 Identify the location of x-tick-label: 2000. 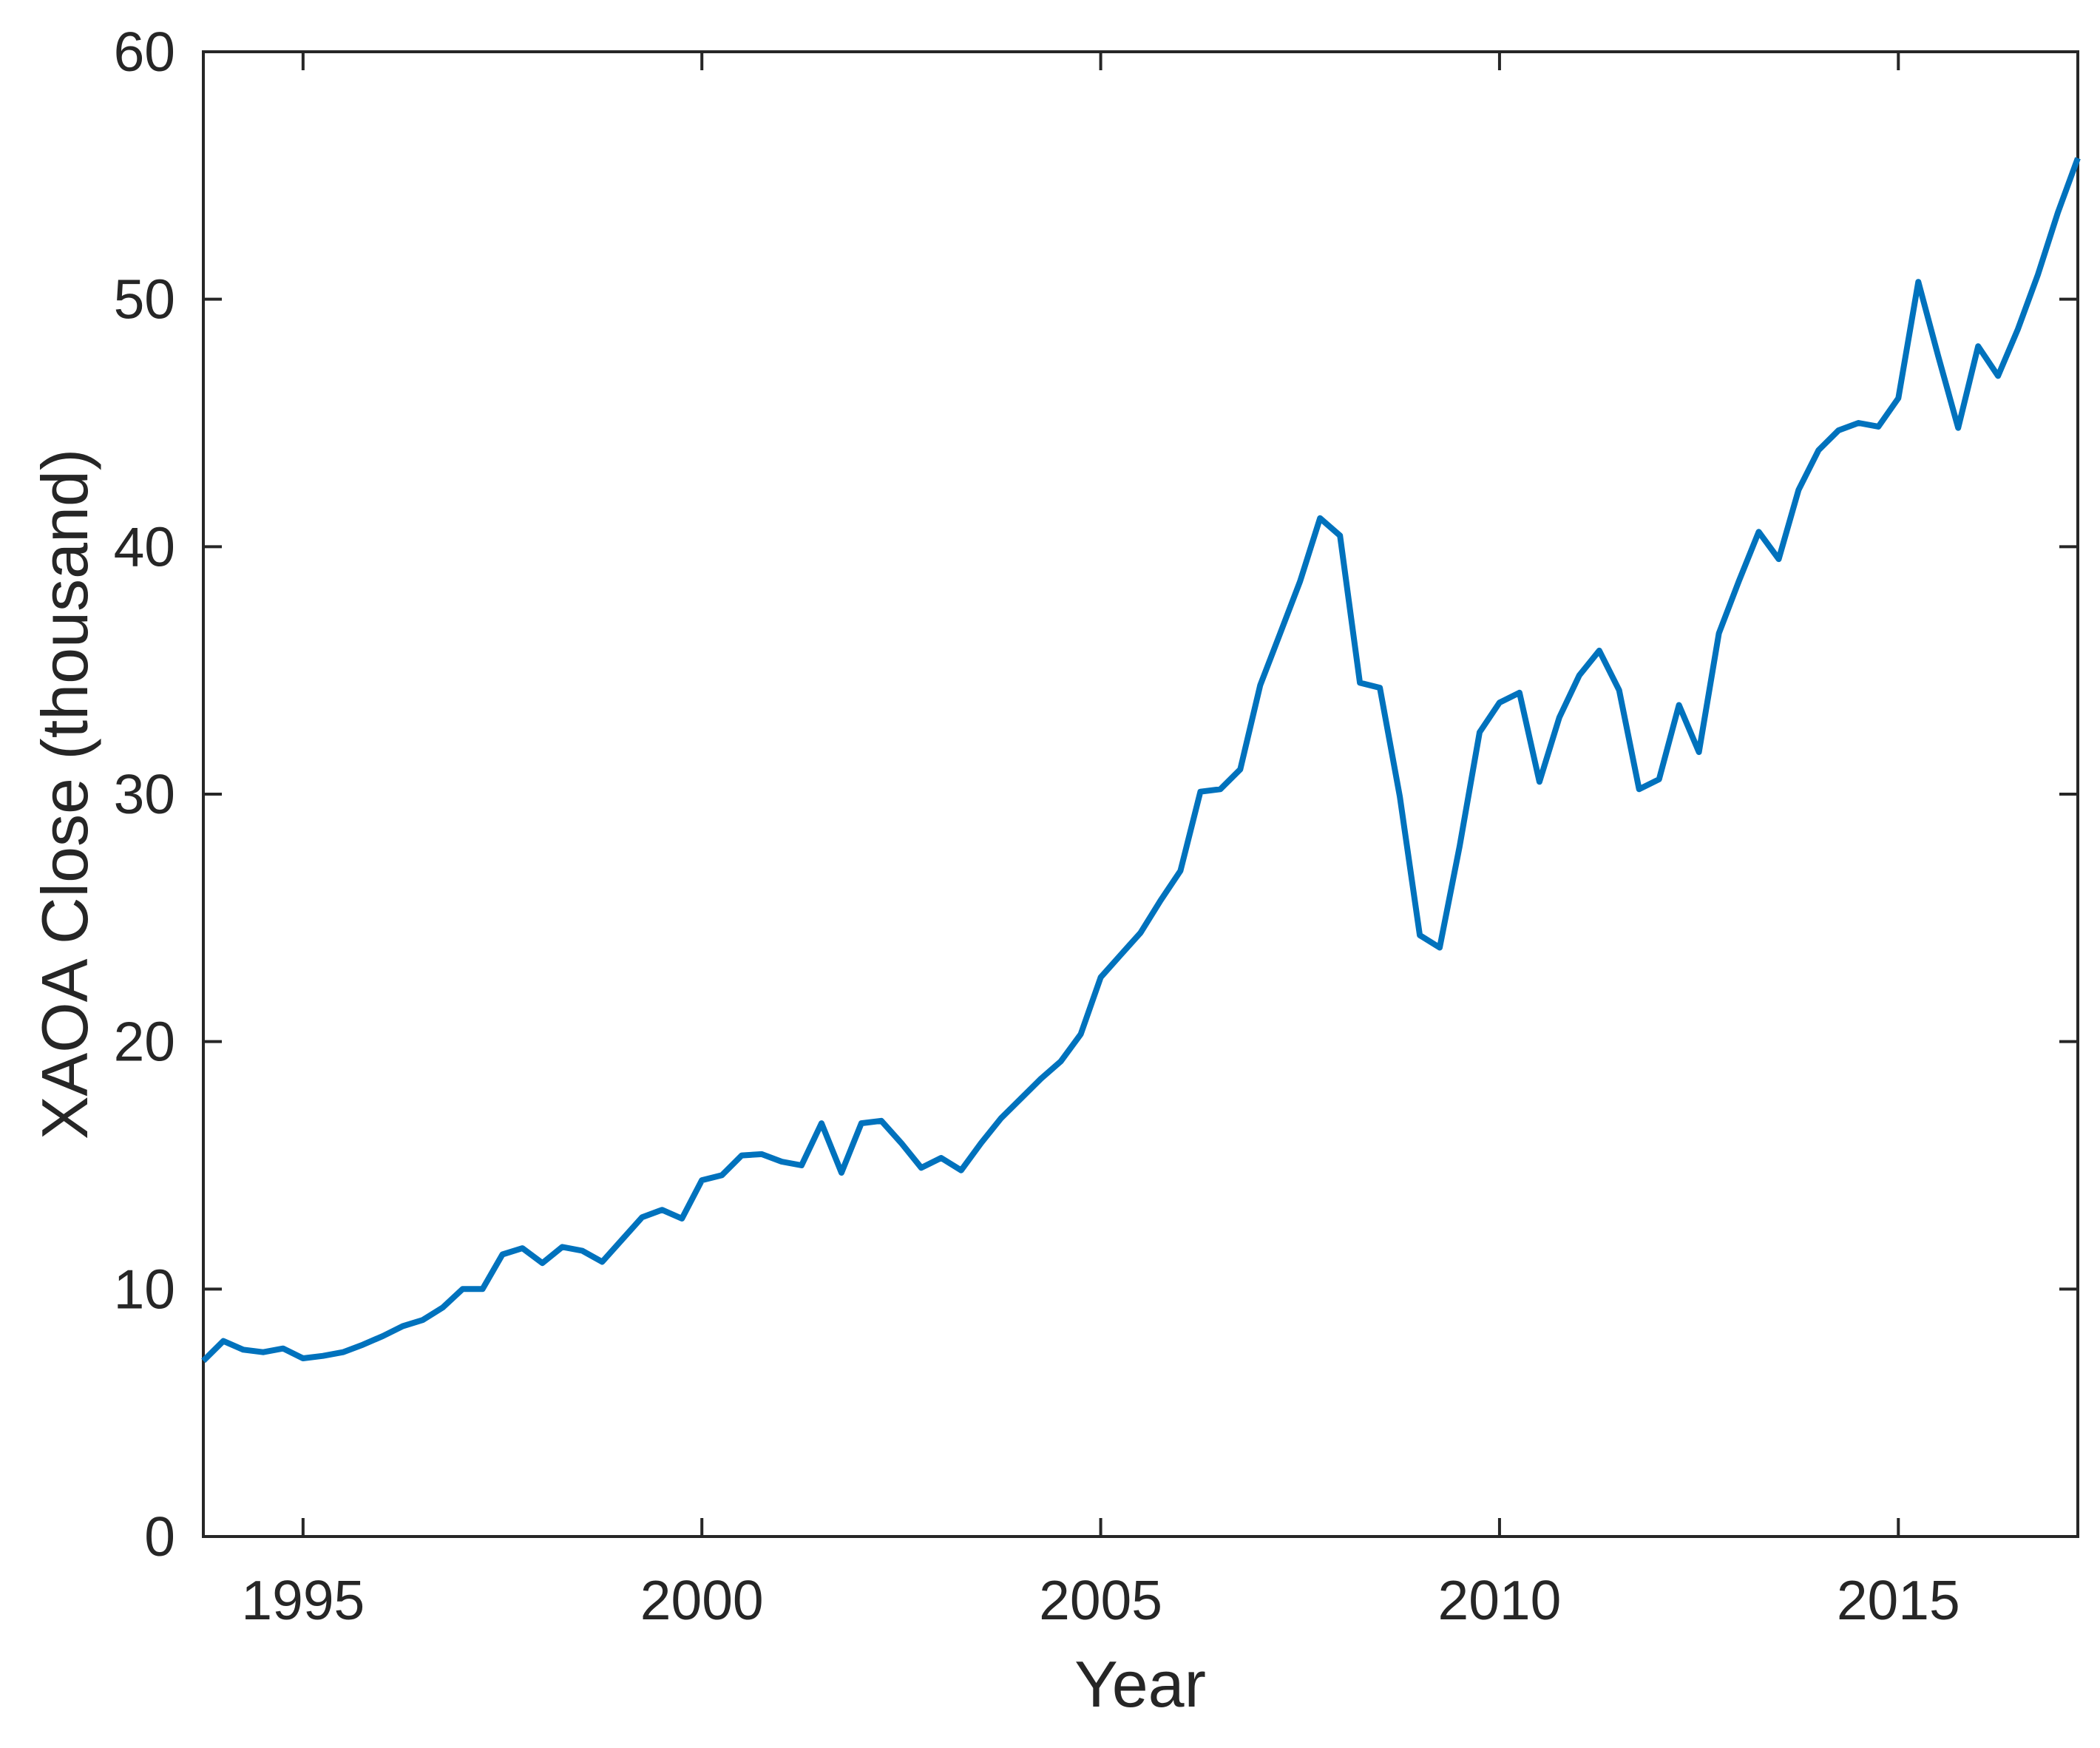
(702, 1600).